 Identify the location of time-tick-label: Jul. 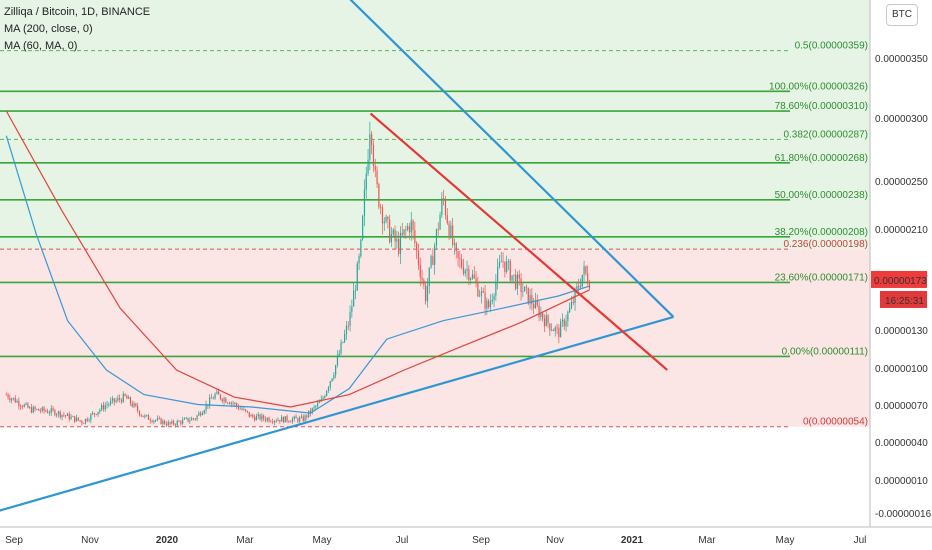
(402, 540).